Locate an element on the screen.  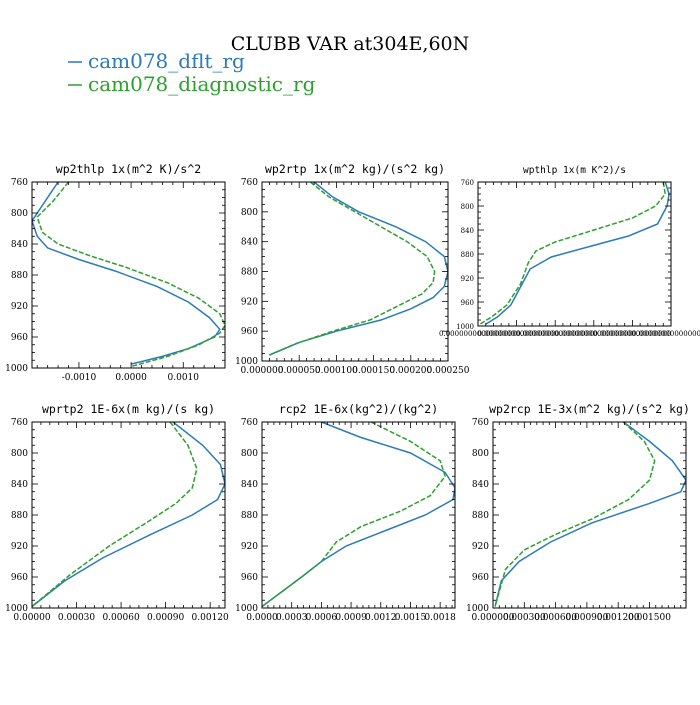
x-tick-label: 0.000100 is located at coordinates (336, 371).